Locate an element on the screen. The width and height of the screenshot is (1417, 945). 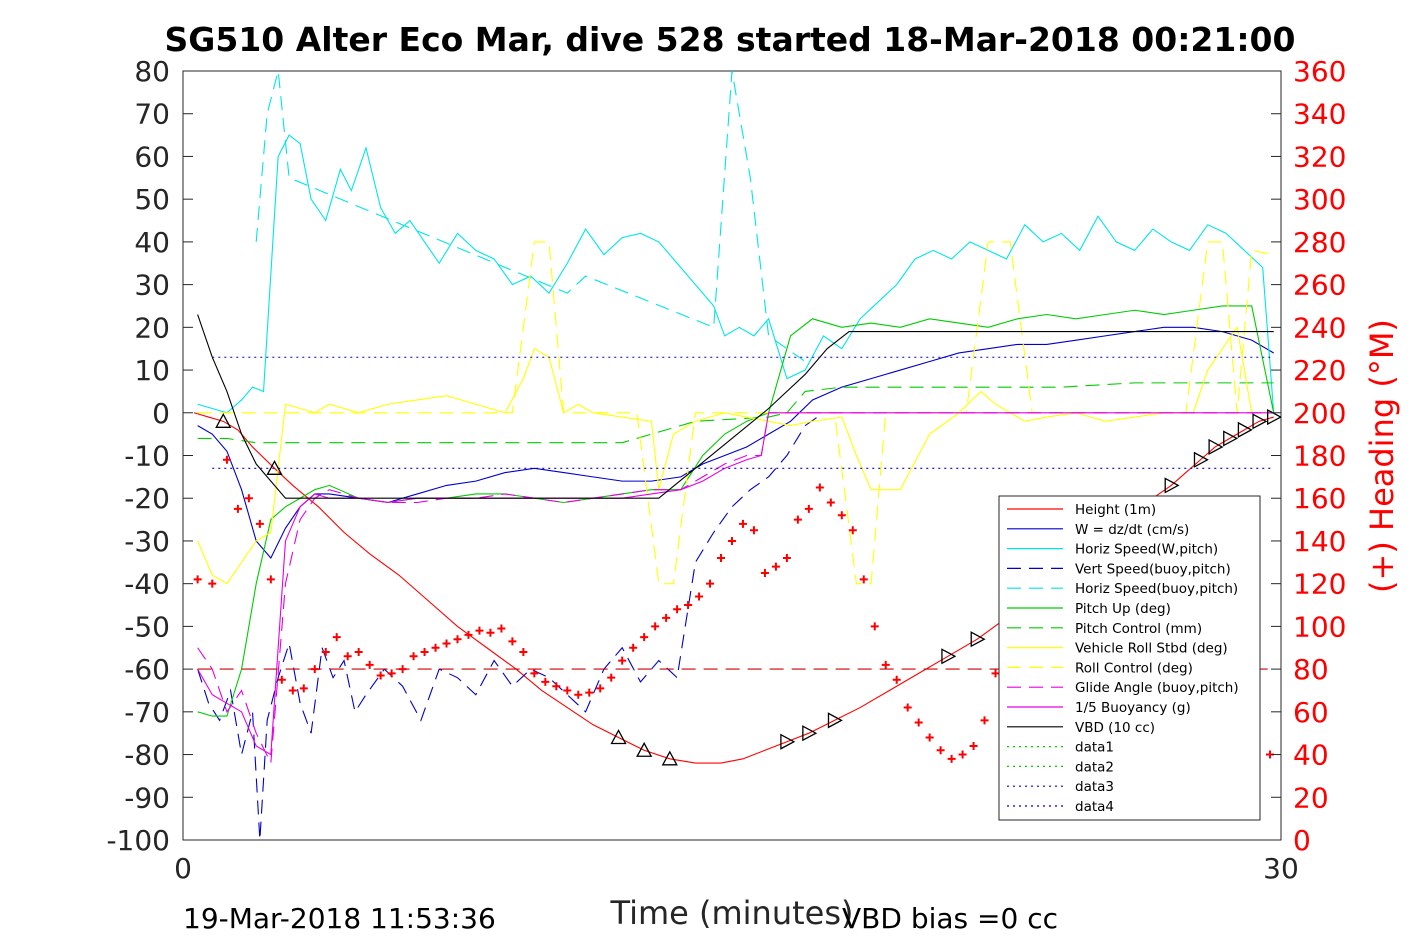
left-tick-label: -100 is located at coordinates (138, 840).